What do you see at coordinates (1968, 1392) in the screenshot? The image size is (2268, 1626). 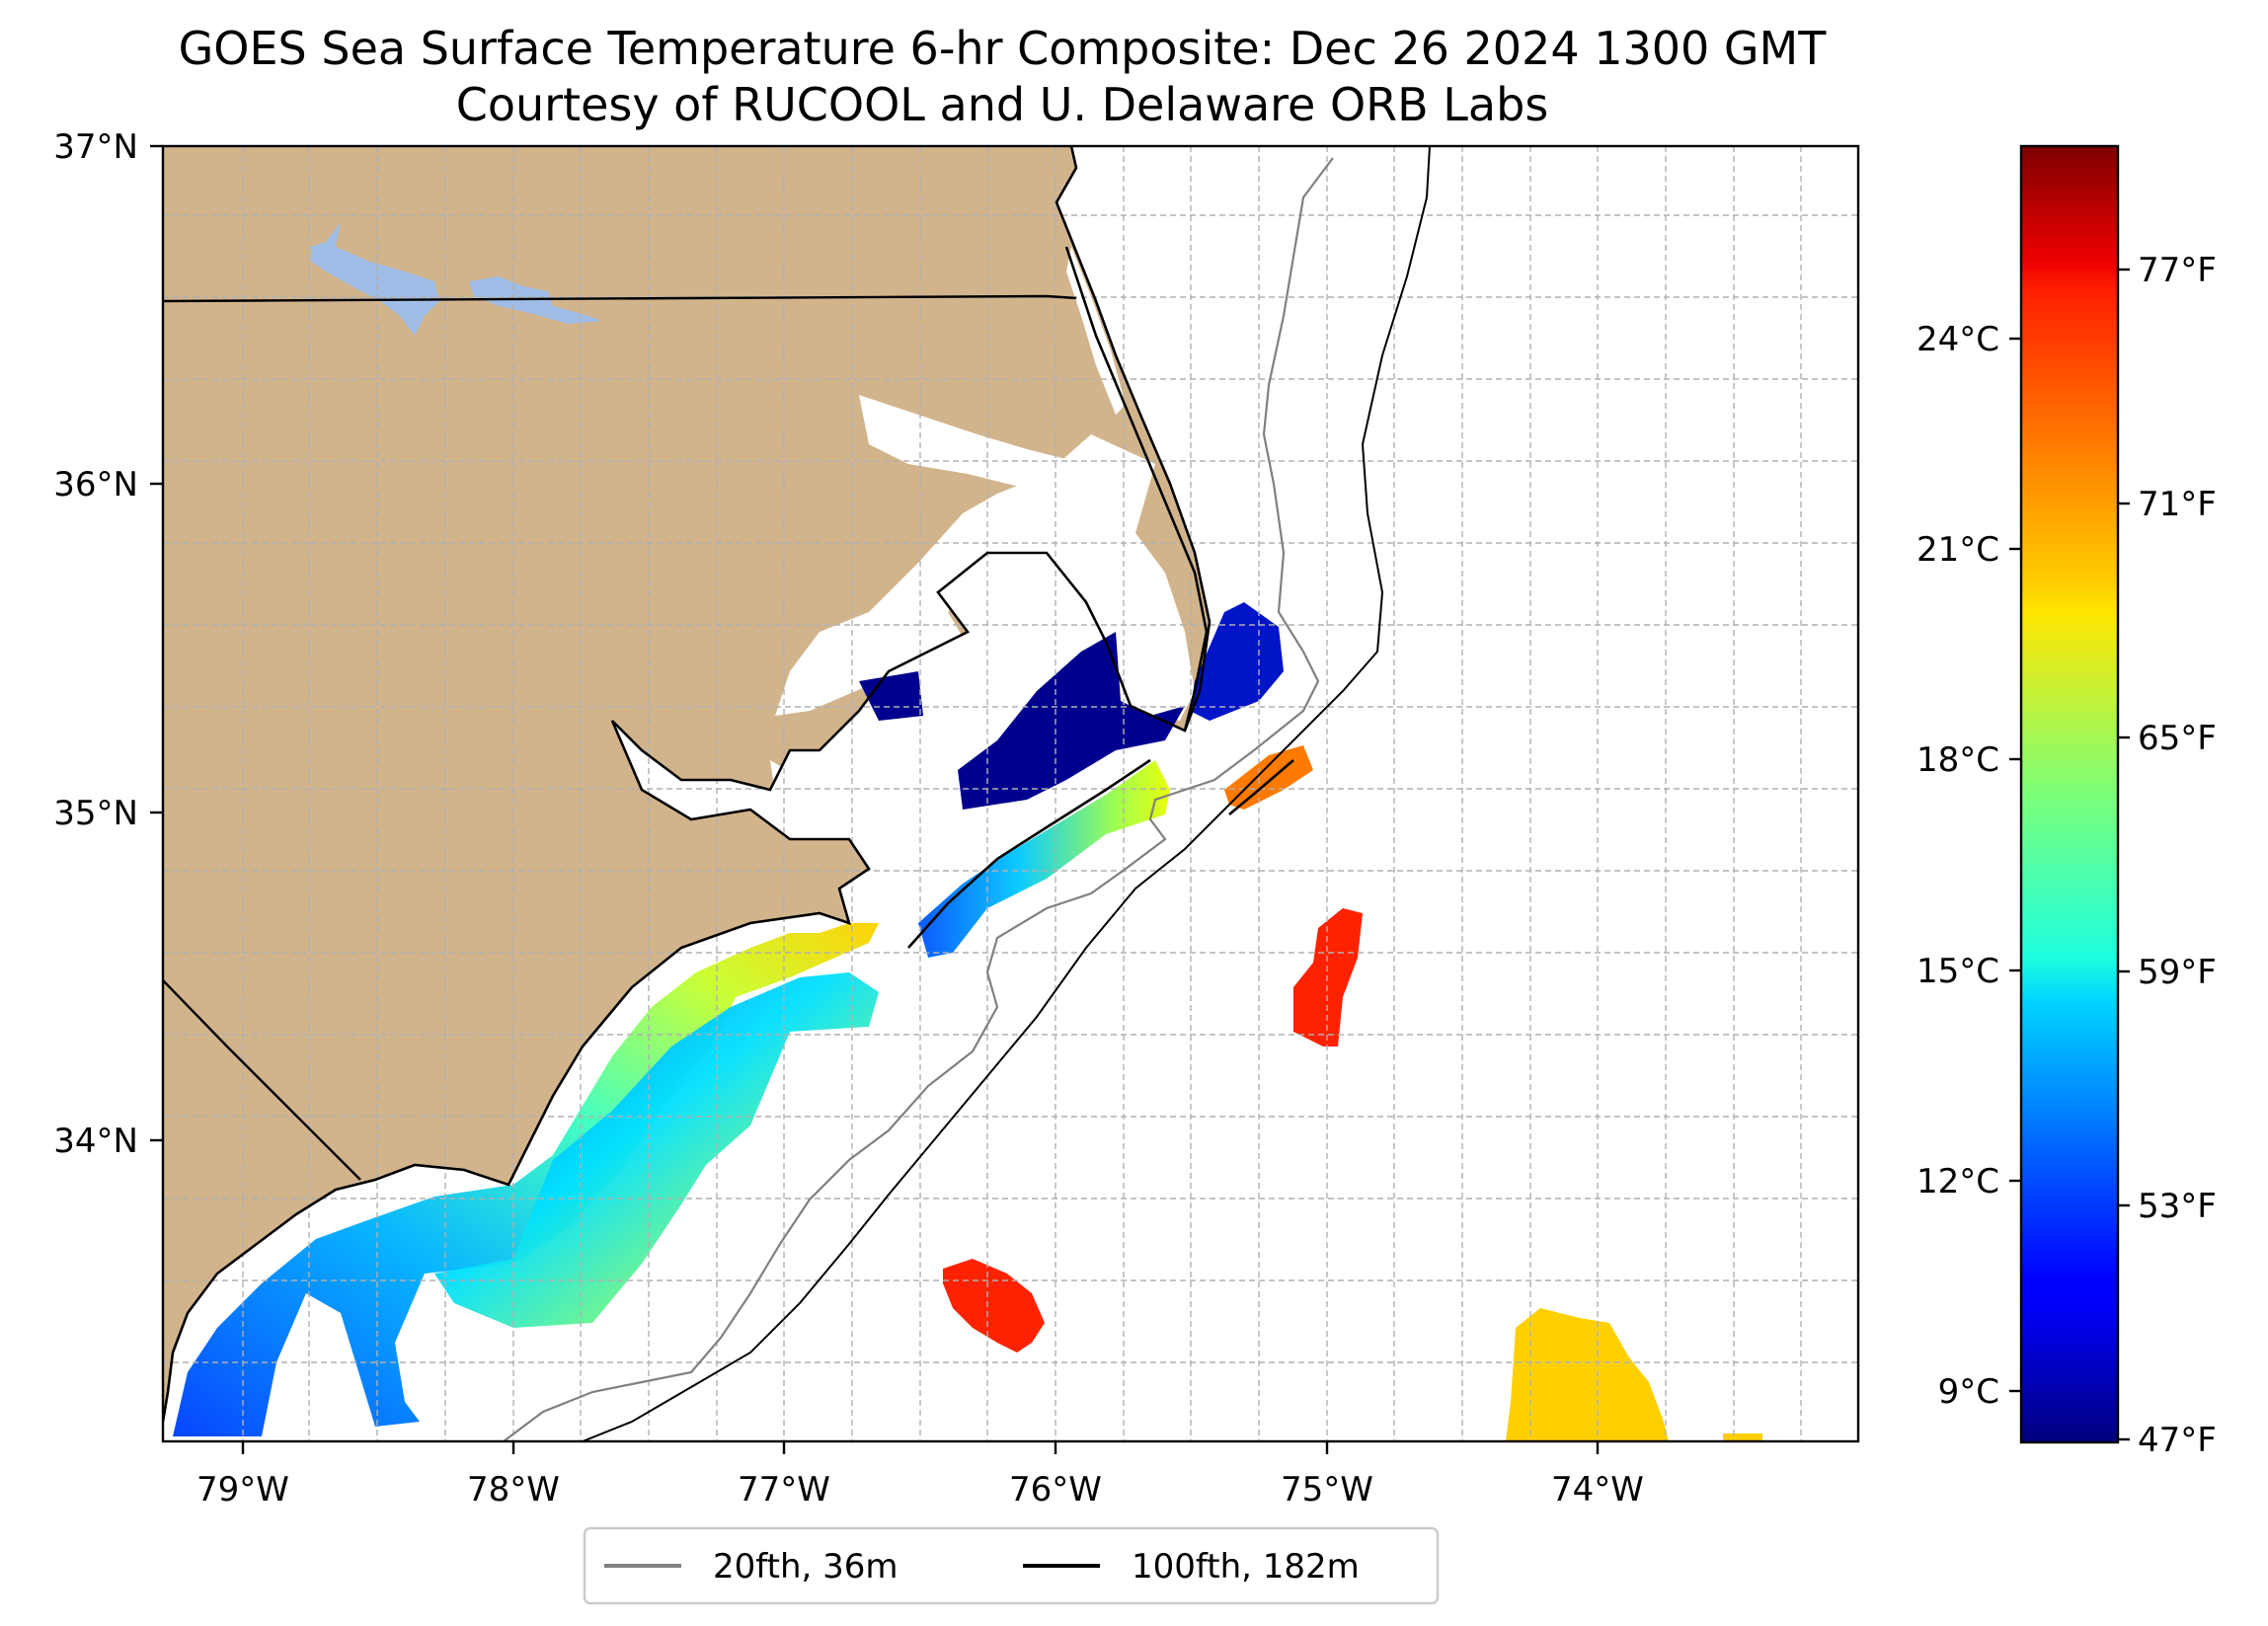 I see `colorbar-celsius-9: 9°C` at bounding box center [1968, 1392].